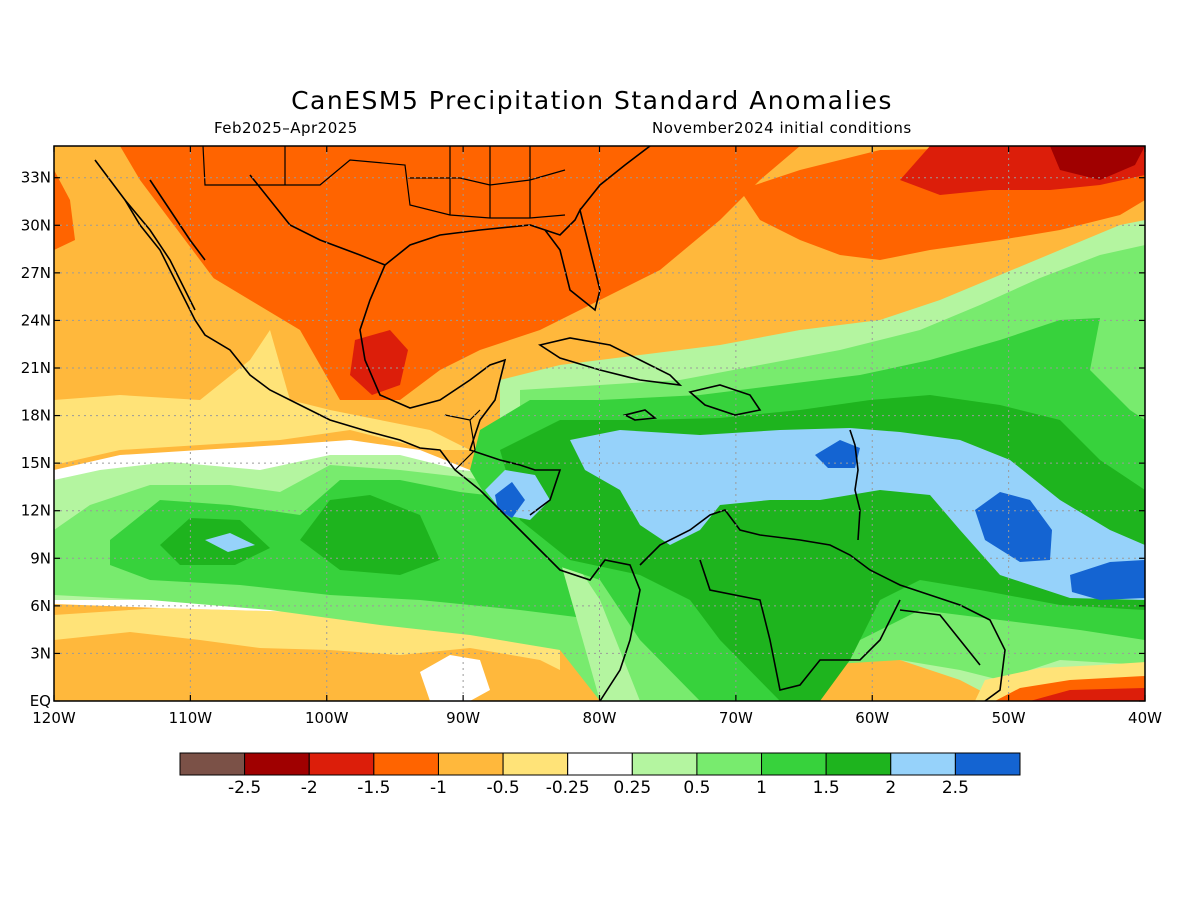  Describe the element at coordinates (736, 718) in the screenshot. I see `x-tick-label: 70W` at that location.